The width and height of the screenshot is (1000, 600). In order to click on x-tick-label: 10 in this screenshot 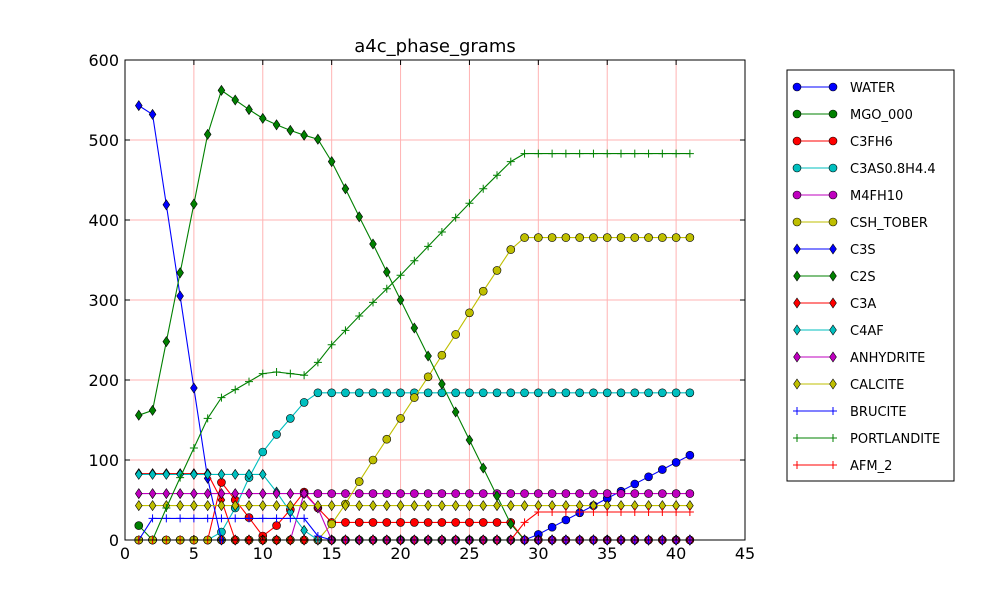, I will do `click(263, 553)`.